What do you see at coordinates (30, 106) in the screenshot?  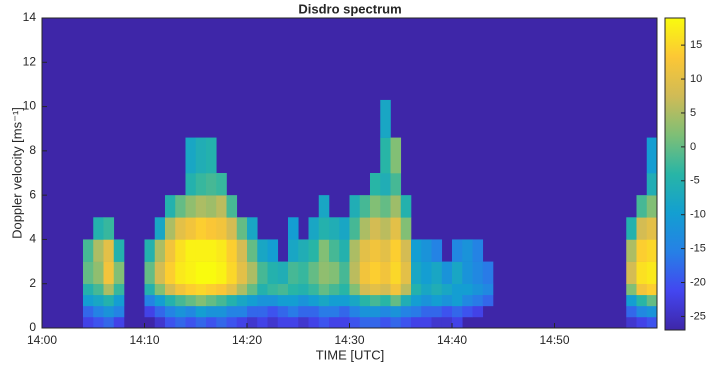 I see `y-tick-label: 10` at bounding box center [30, 106].